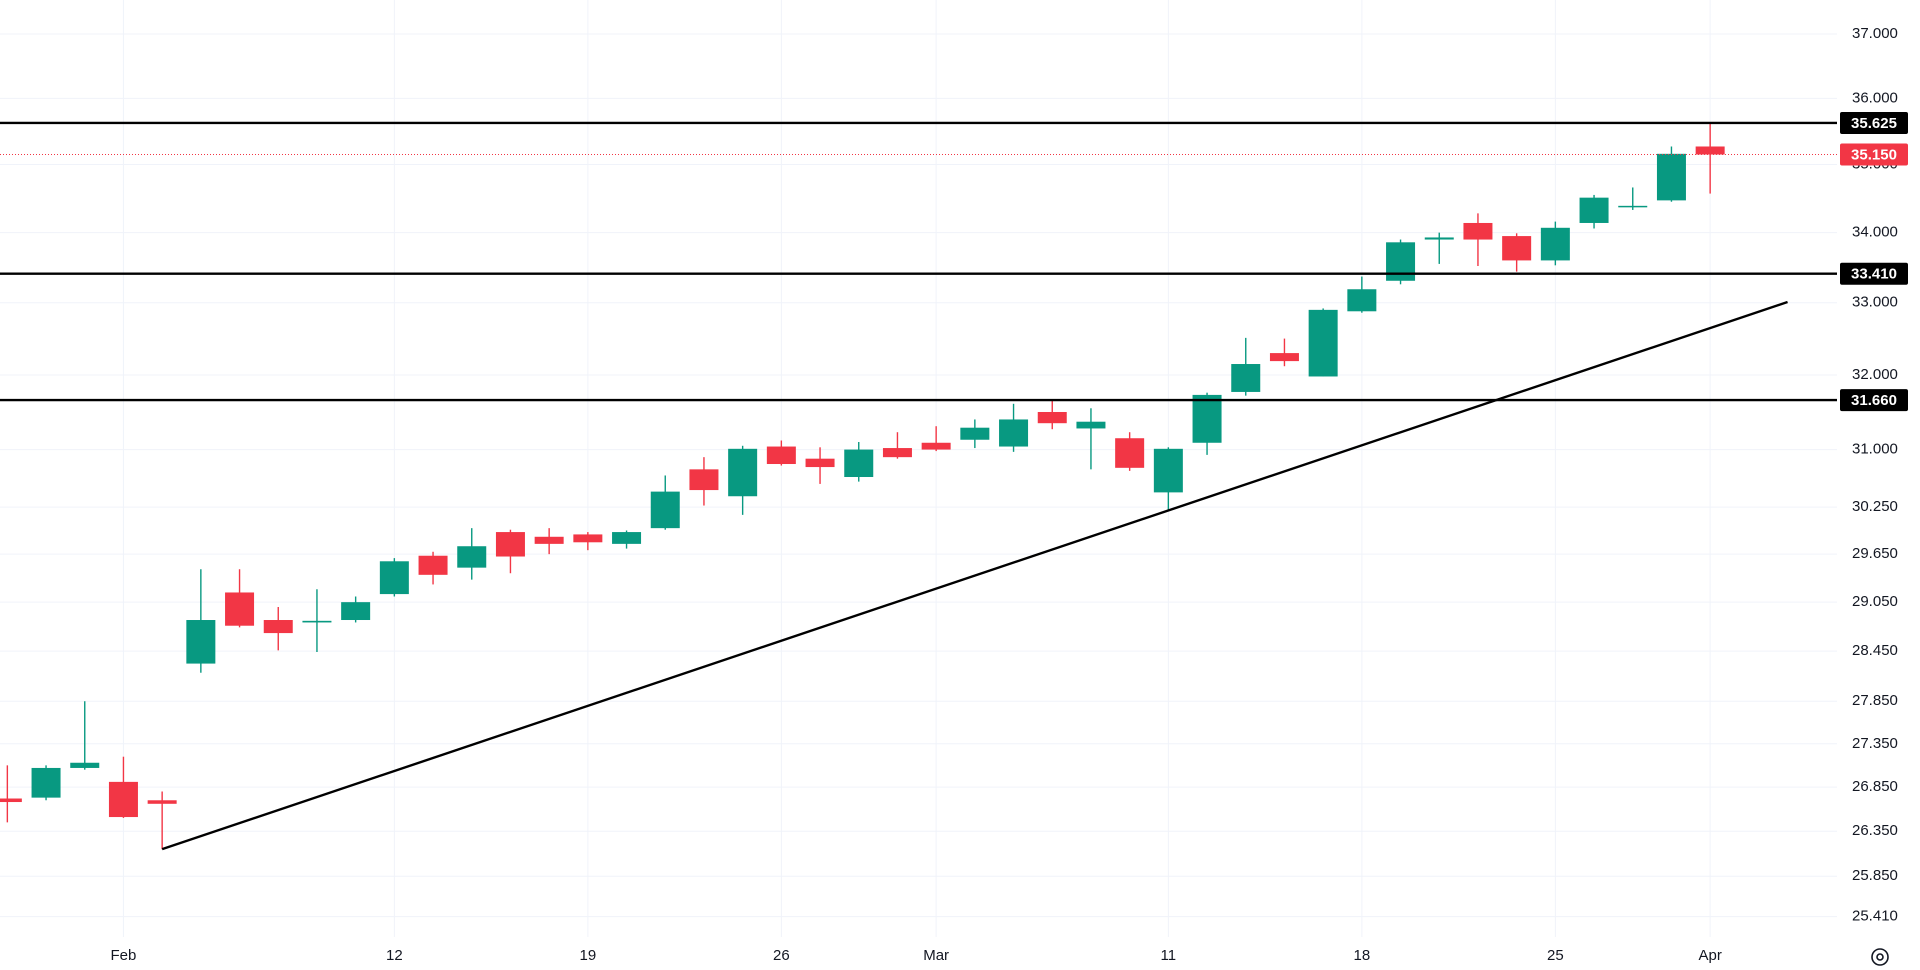 The image size is (1920, 970). I want to click on y-tick-label: 27.850, so click(1875, 700).